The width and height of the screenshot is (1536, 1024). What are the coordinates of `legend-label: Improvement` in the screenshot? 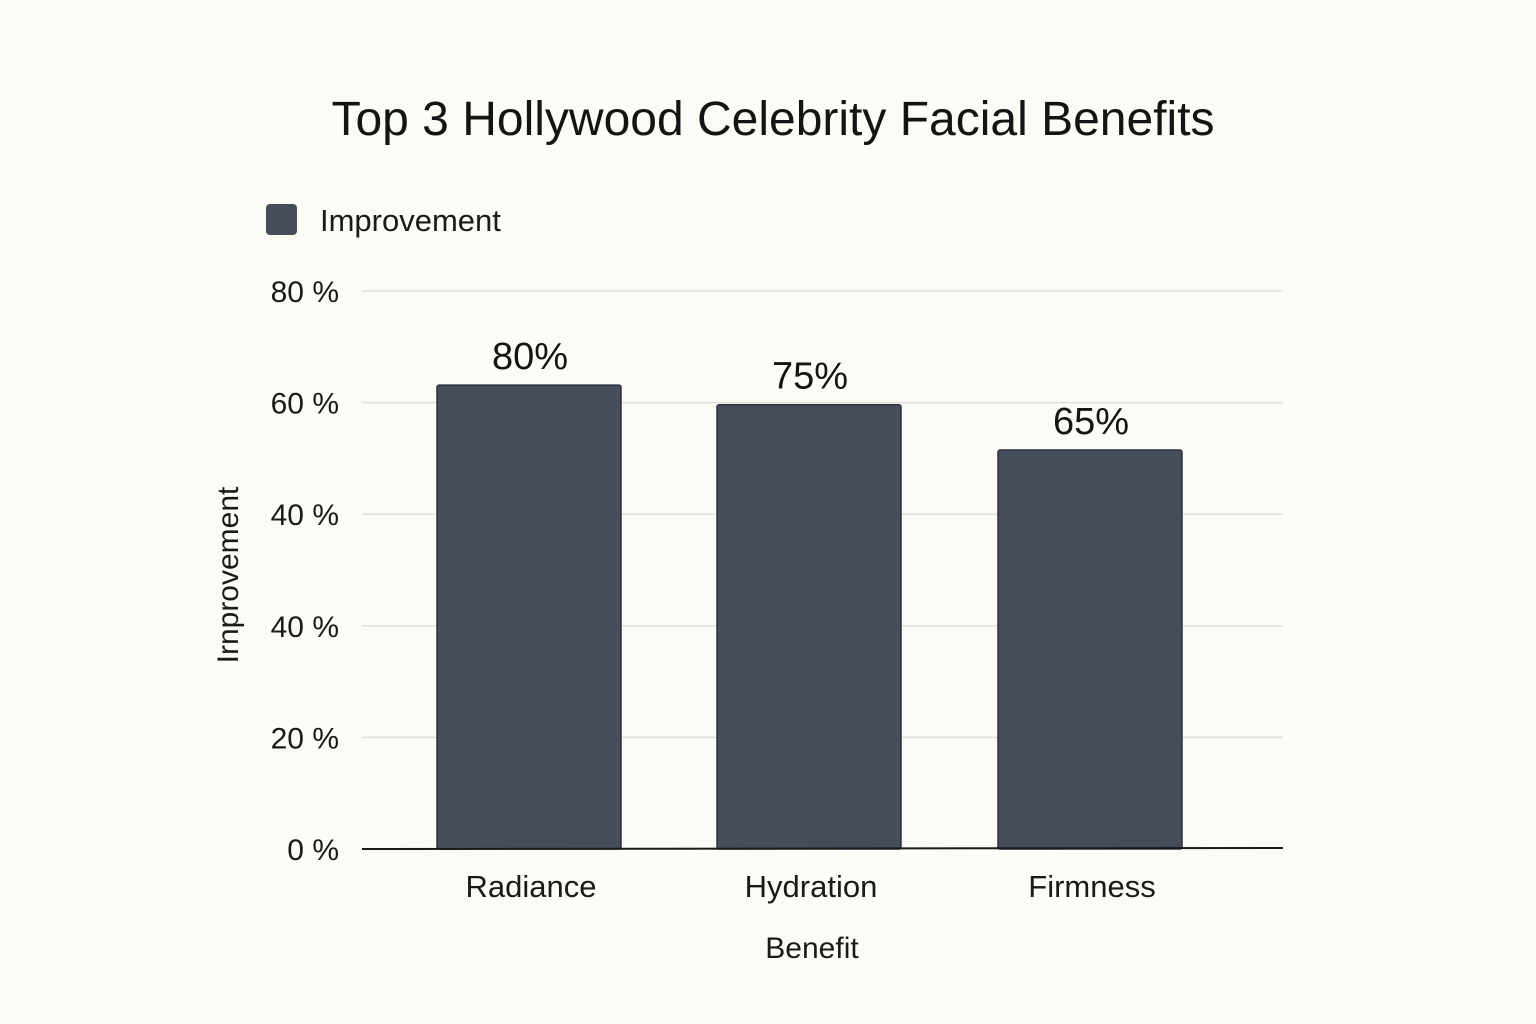 It's located at (410, 220).